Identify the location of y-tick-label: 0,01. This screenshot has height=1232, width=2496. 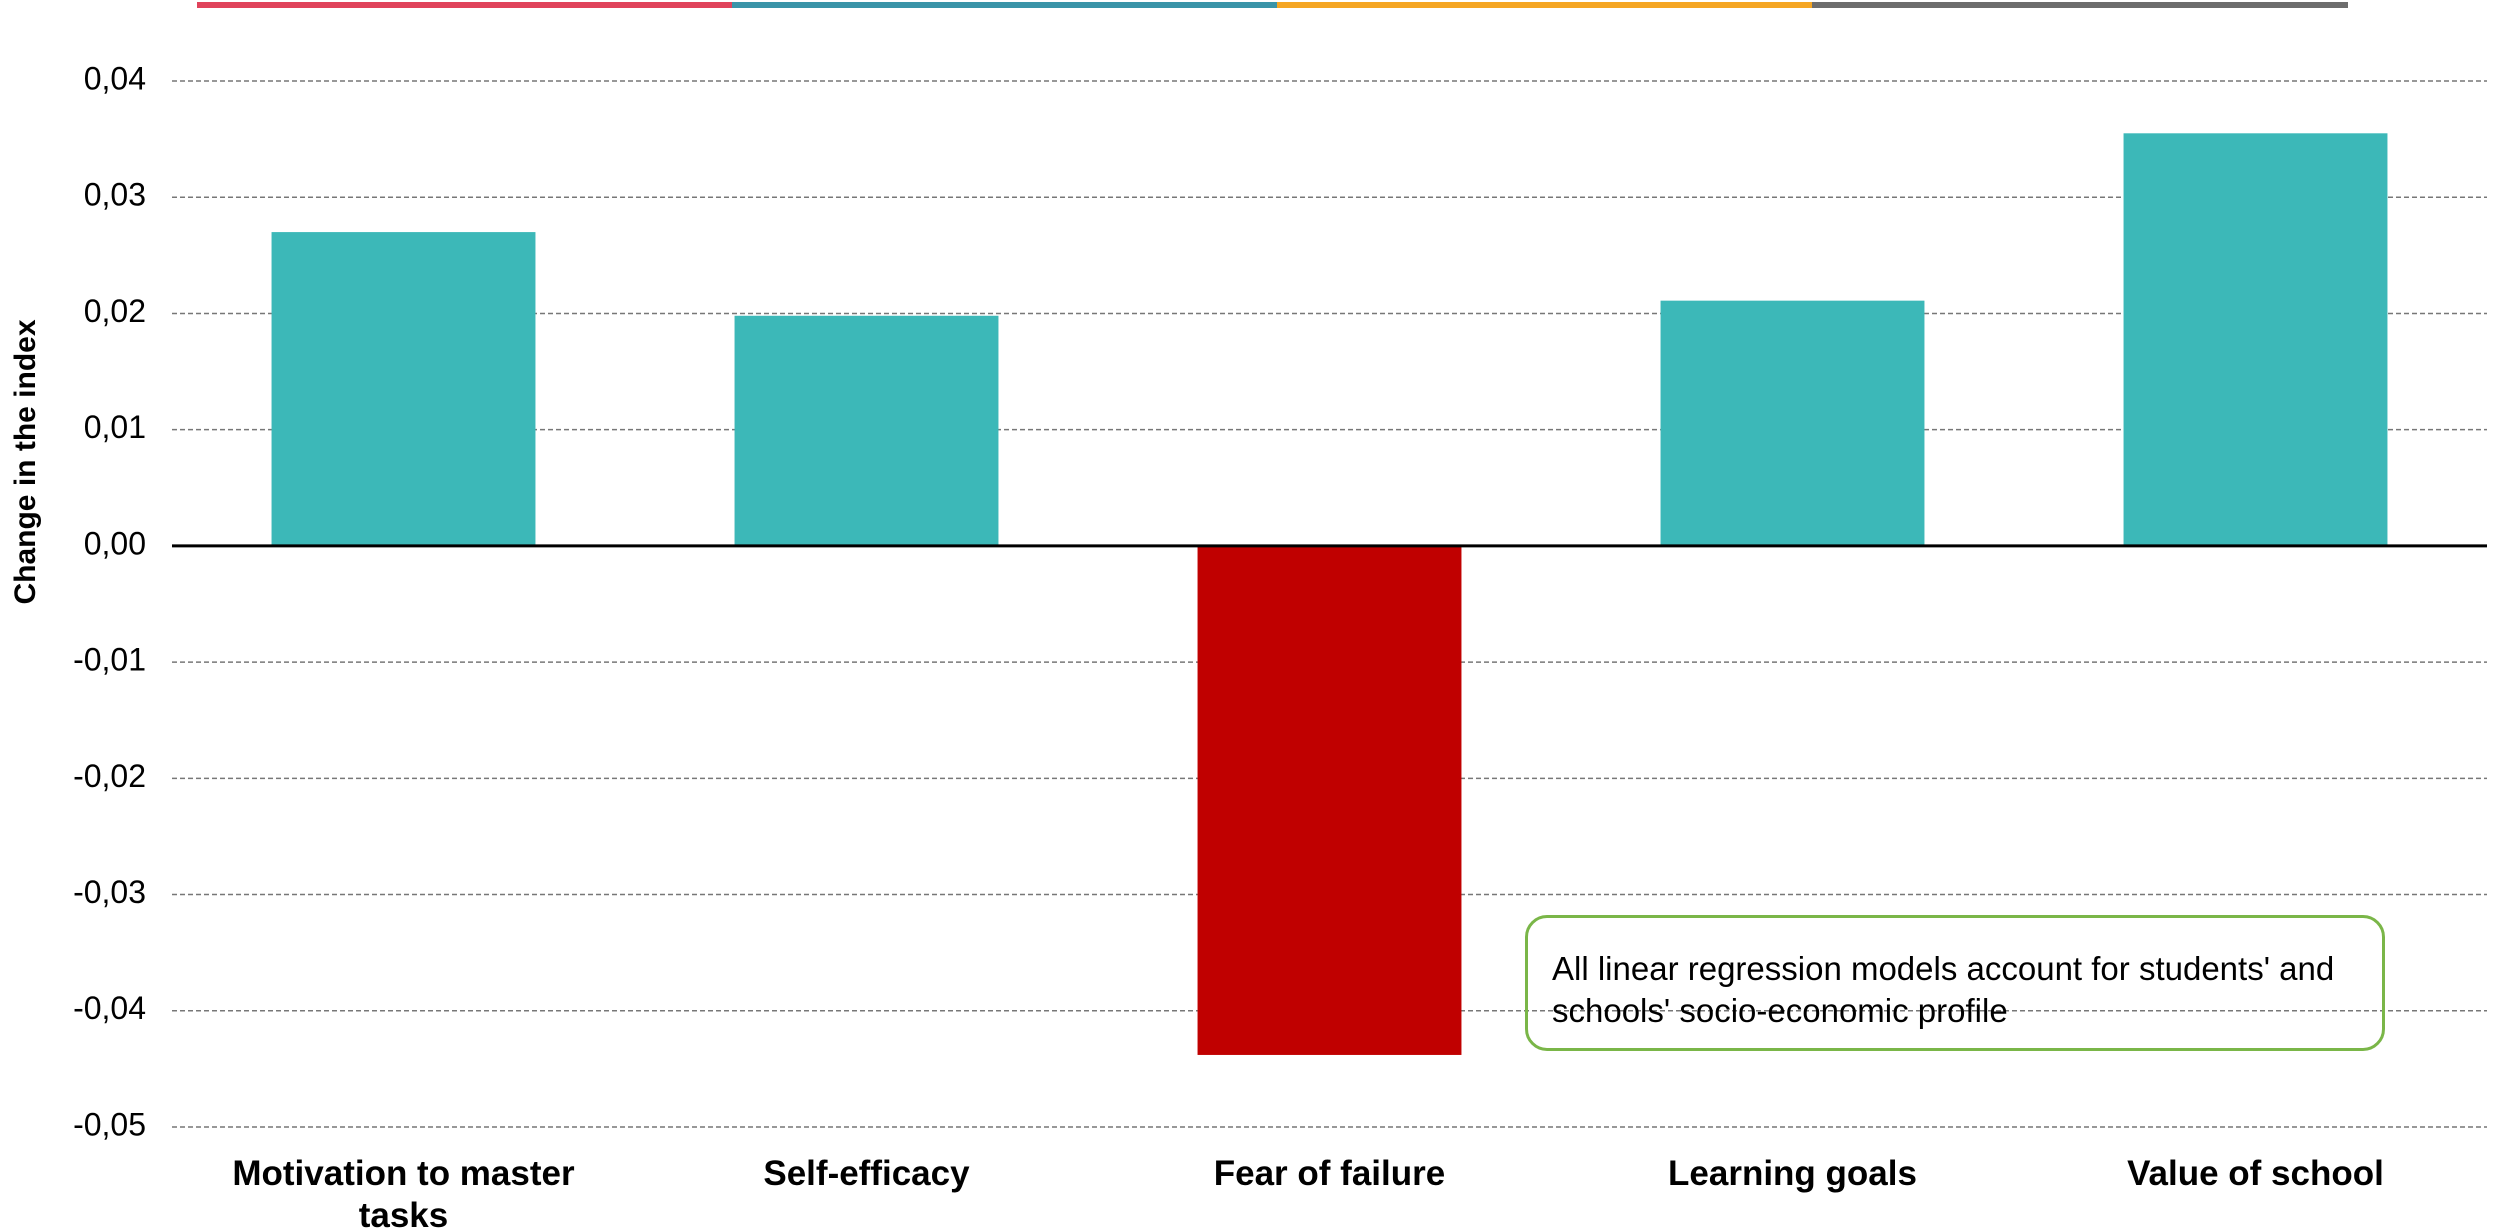
(115, 427).